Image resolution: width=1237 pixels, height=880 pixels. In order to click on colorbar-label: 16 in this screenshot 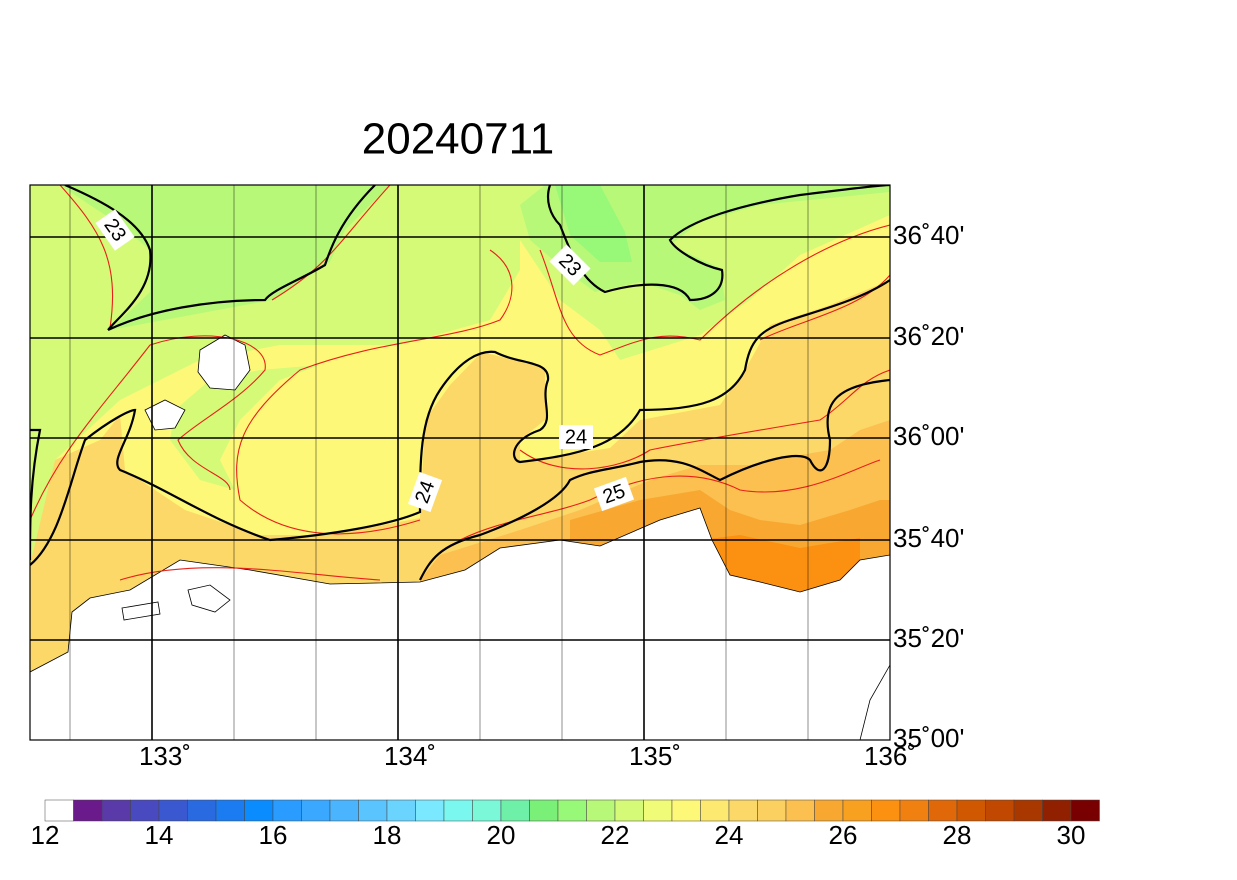, I will do `click(273, 835)`.